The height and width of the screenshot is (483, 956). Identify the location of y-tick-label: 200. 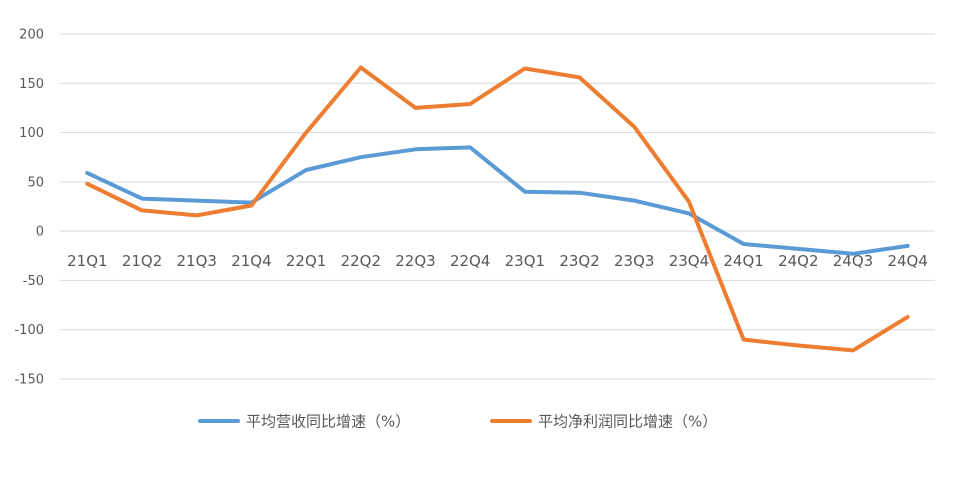
(31, 35).